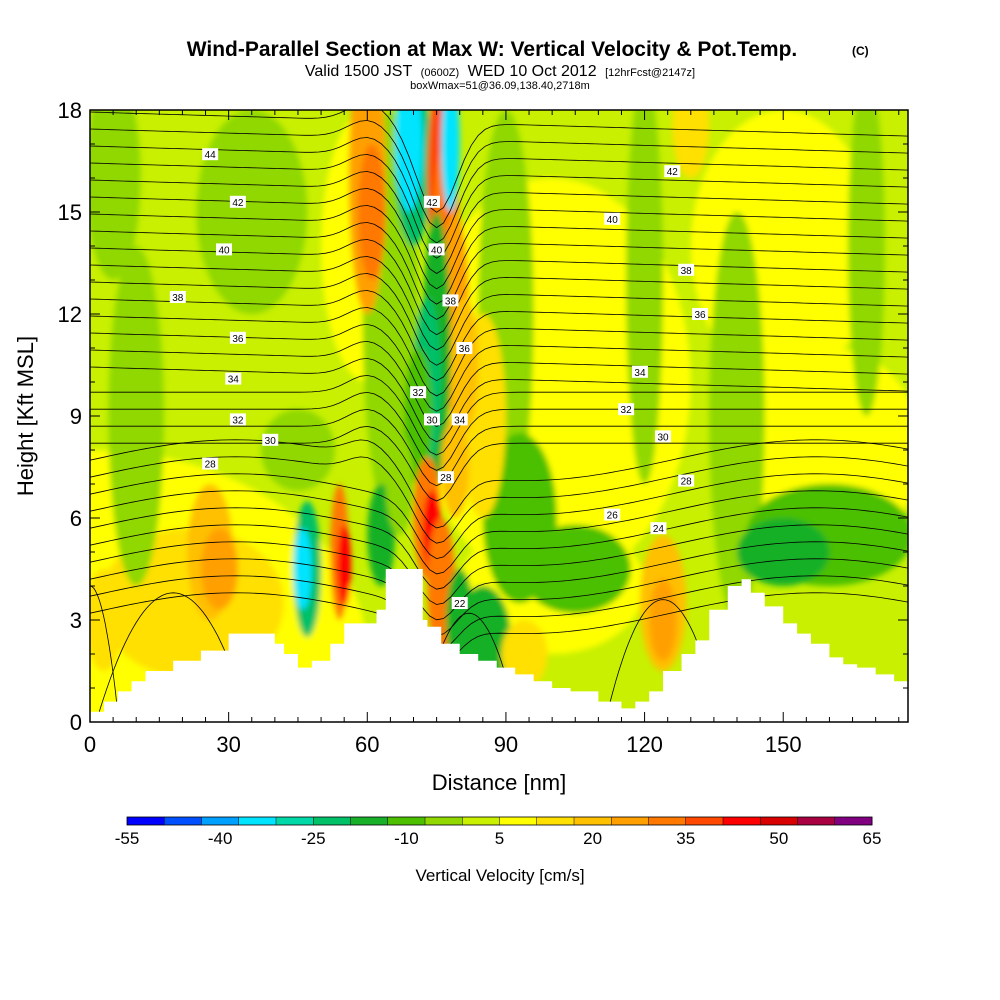 This screenshot has height=1000, width=1000. Describe the element at coordinates (500, 86) in the screenshot. I see `chart-subtitle-2: boxWmax=51@36.09,138.40,2718m` at that location.